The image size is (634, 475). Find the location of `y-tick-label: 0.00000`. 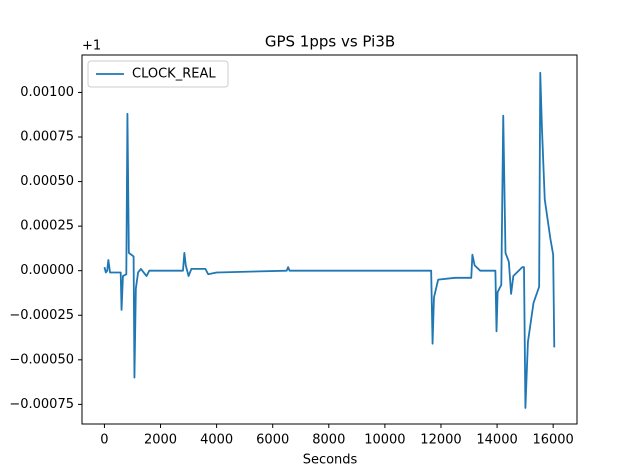

y-tick-label: 0.00000 is located at coordinates (47, 270).